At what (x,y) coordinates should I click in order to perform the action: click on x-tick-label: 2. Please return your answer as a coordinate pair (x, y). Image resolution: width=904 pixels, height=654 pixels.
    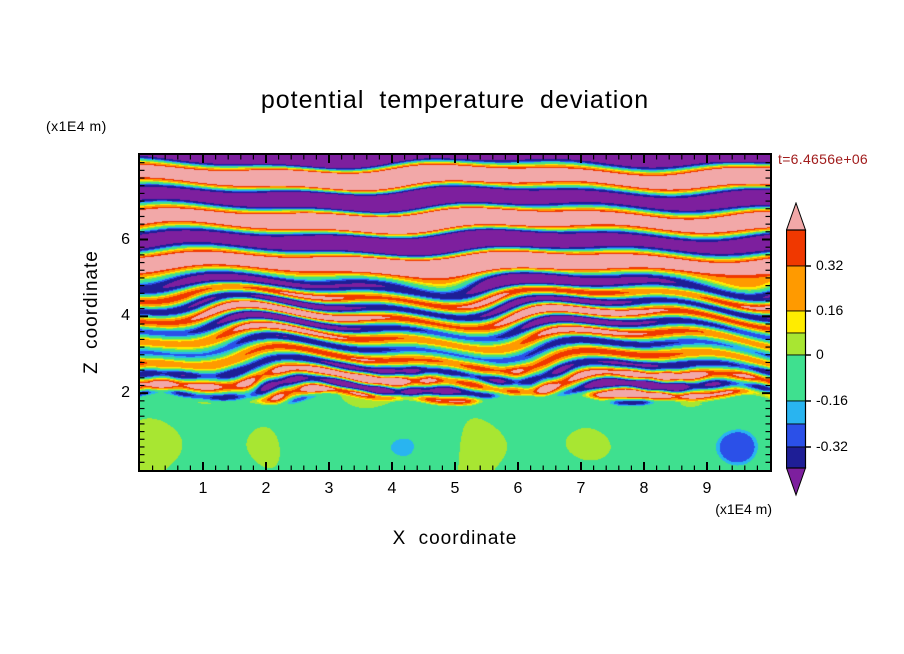
    Looking at the image, I should click on (266, 488).